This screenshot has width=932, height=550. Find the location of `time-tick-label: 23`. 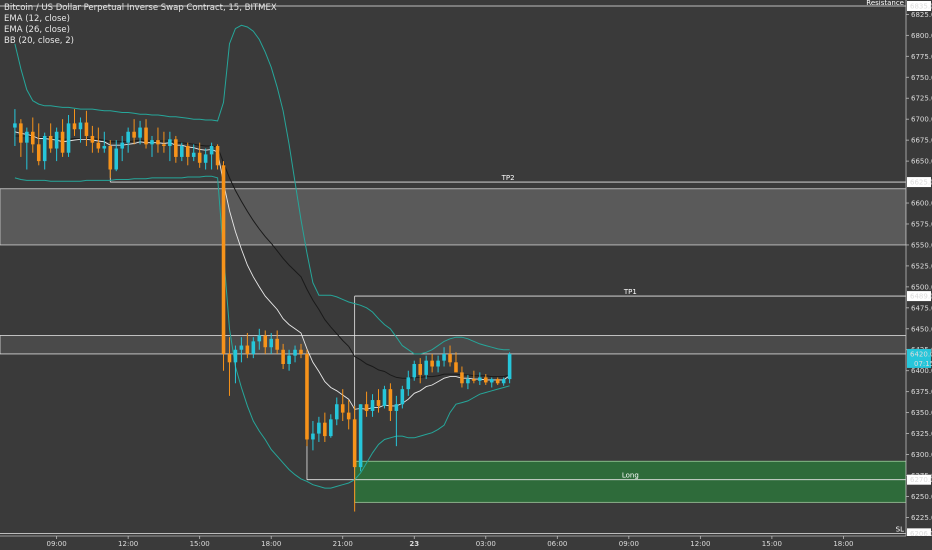

time-tick-label: 23 is located at coordinates (414, 544).